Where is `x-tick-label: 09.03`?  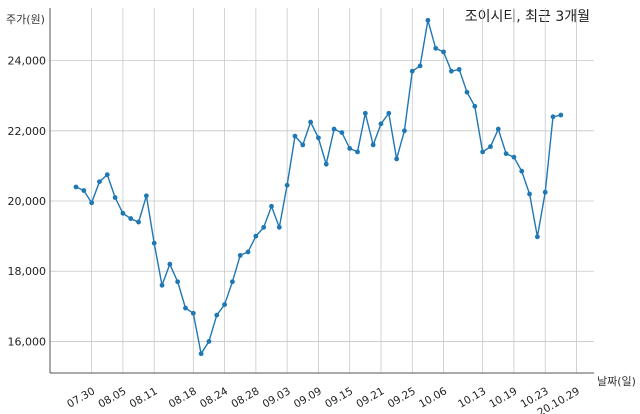
x-tick-label: 09.03 is located at coordinates (277, 397).